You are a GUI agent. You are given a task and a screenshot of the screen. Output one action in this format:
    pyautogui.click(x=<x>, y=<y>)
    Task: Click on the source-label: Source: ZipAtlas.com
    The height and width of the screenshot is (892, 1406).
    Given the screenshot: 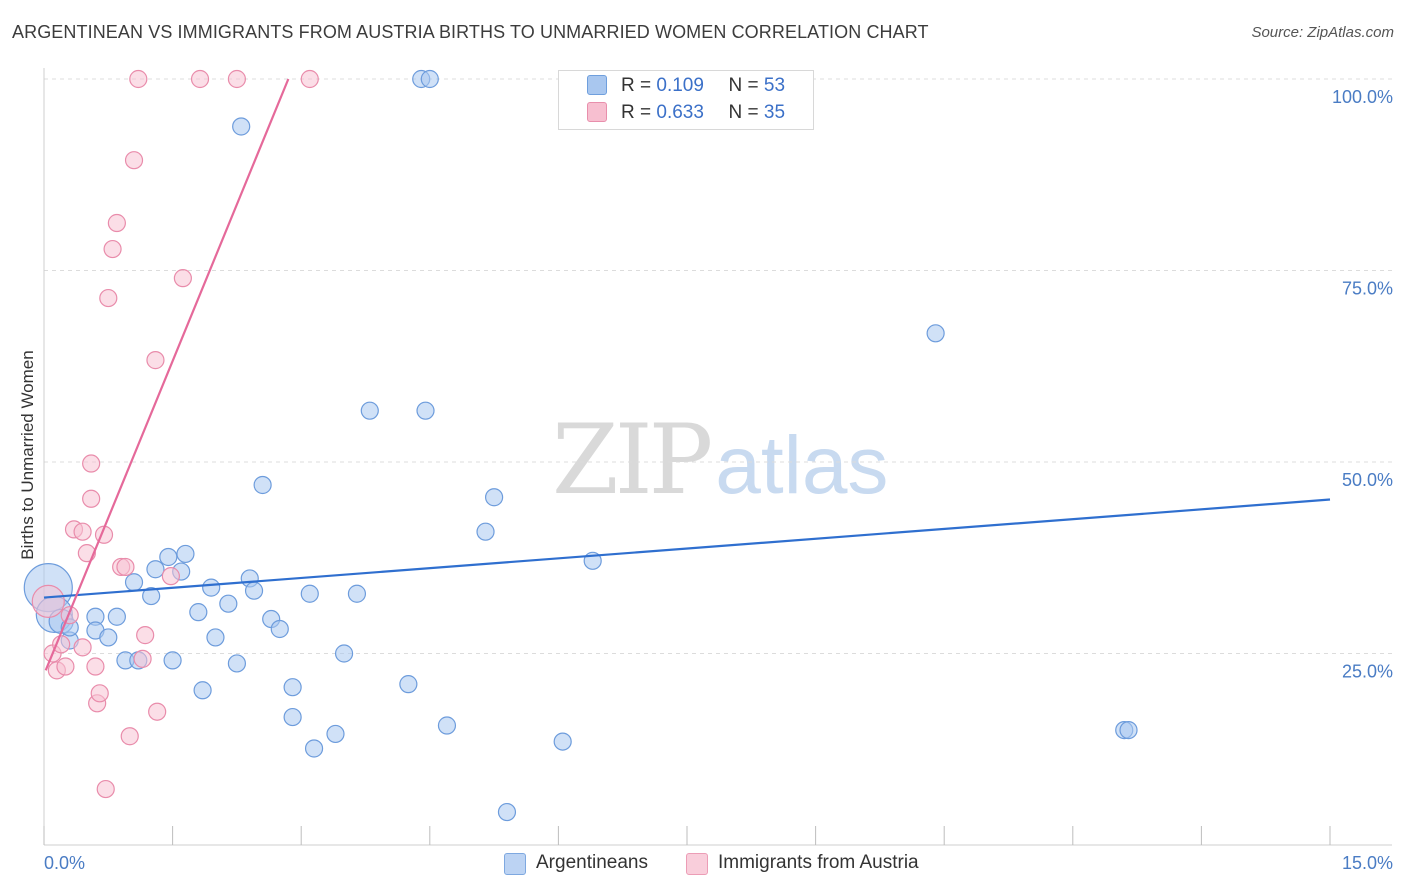 What is the action you would take?
    pyautogui.click(x=1322, y=32)
    